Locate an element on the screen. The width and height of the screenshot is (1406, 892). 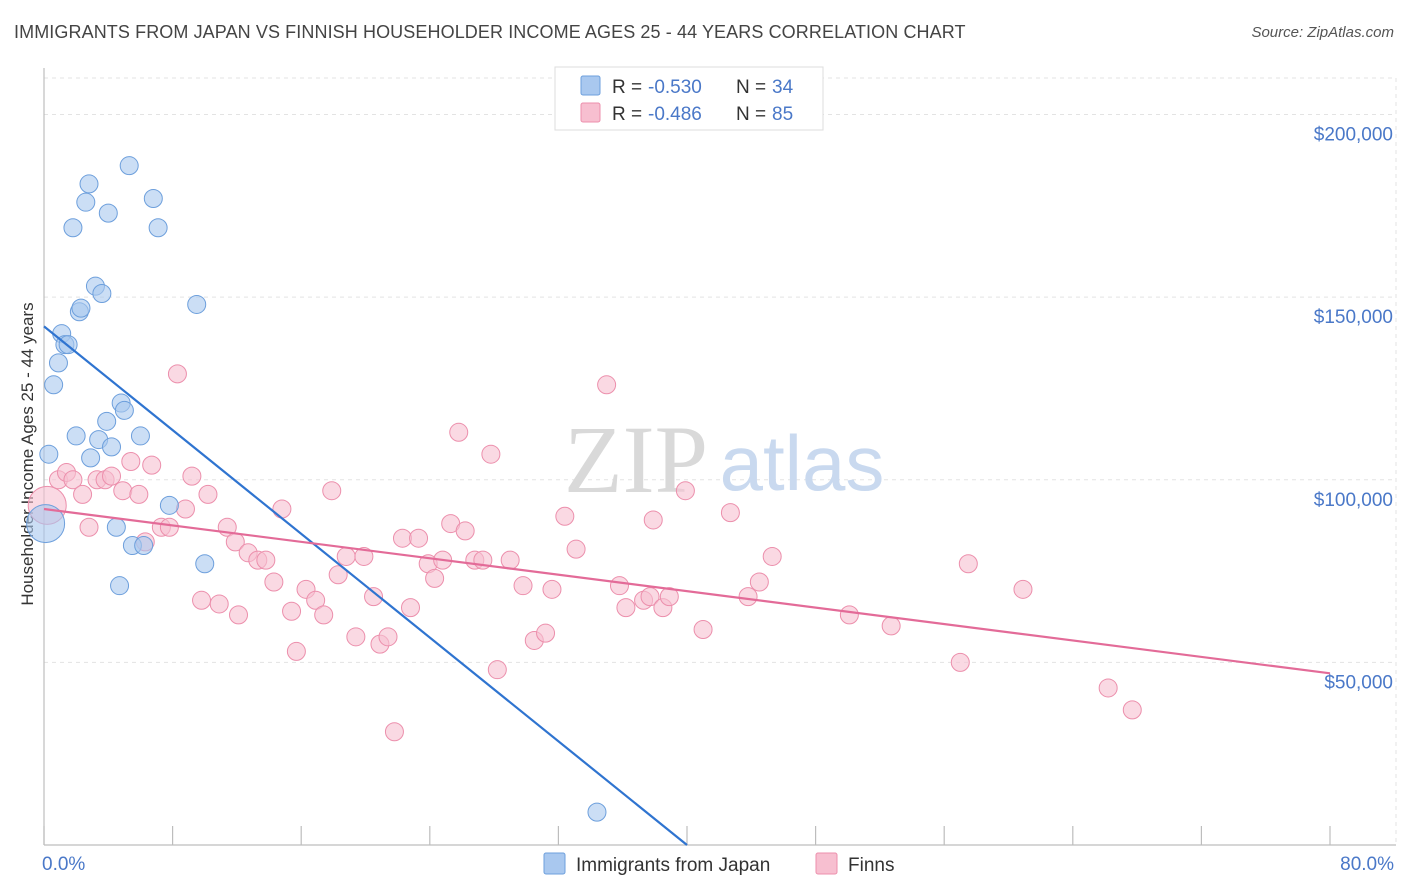
legend-n-label-finns: N = is located at coordinates (751, 114).